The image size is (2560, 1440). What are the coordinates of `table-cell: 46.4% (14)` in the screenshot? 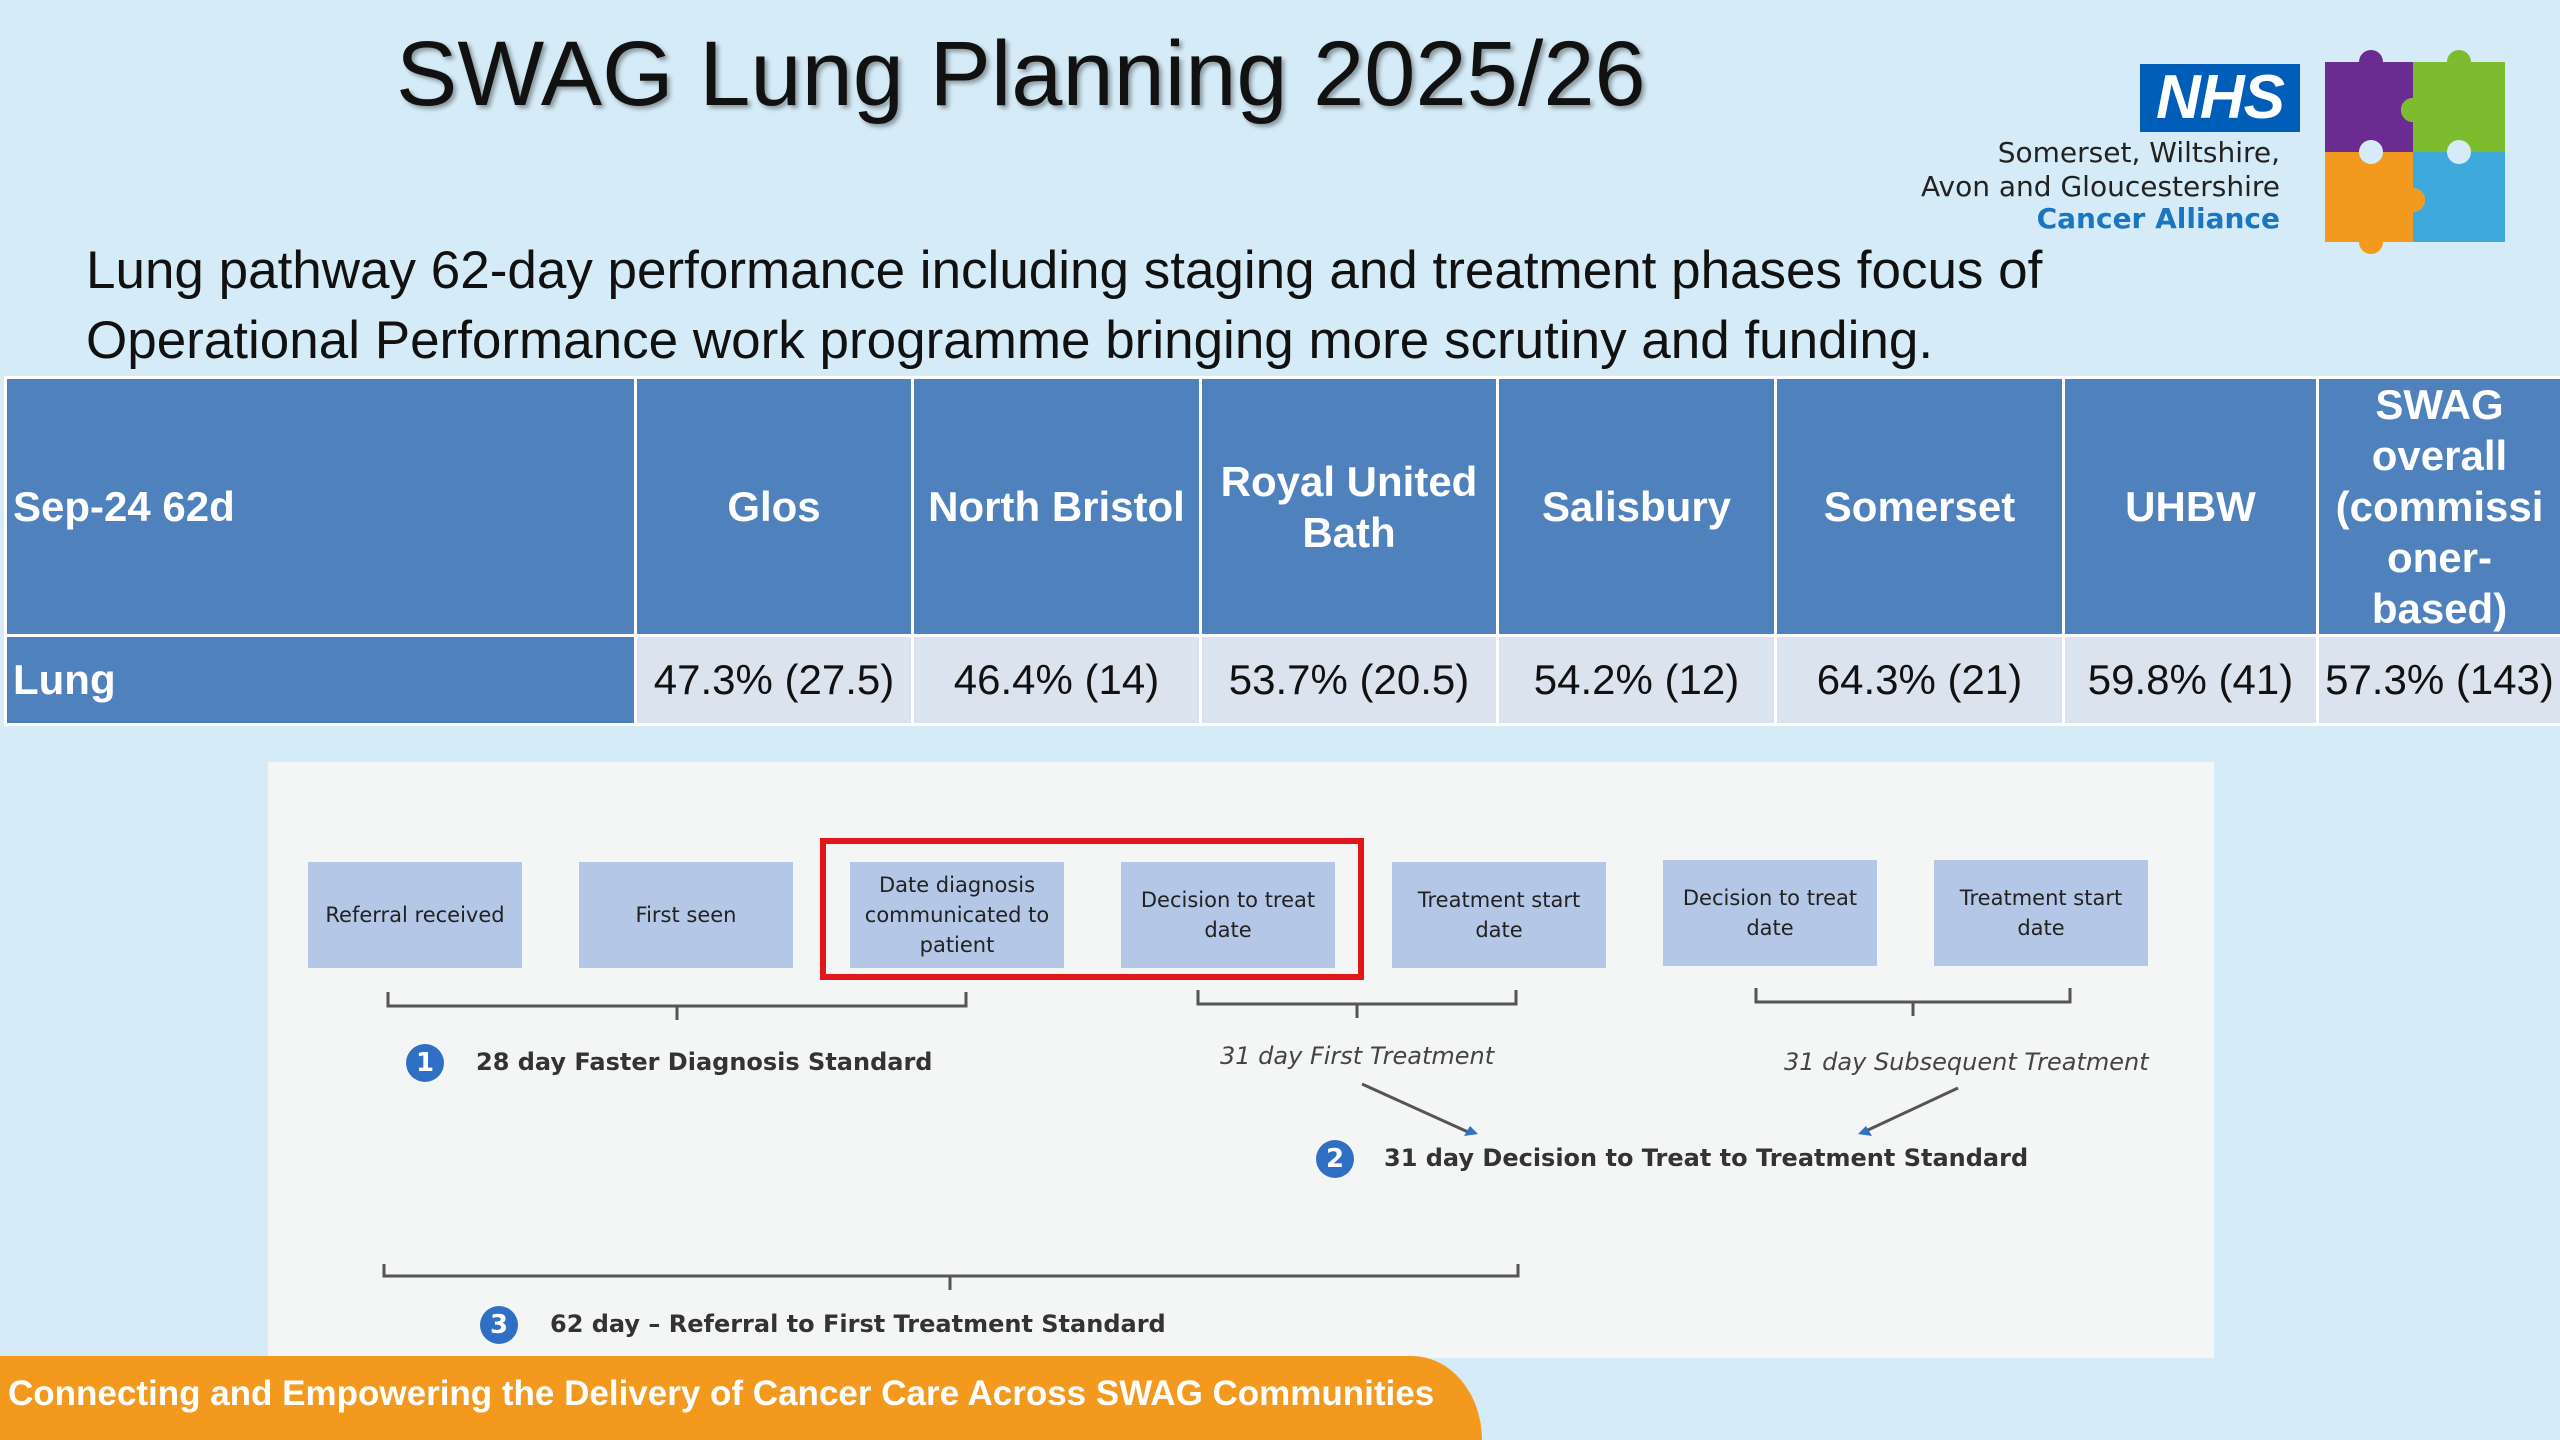 It's located at (1056, 680).